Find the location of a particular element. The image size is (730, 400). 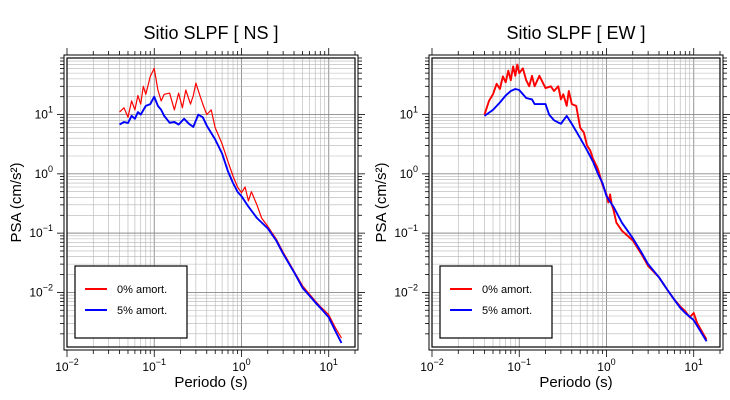

ns-legend: 0% amort. 5% amort. is located at coordinates (131, 302).